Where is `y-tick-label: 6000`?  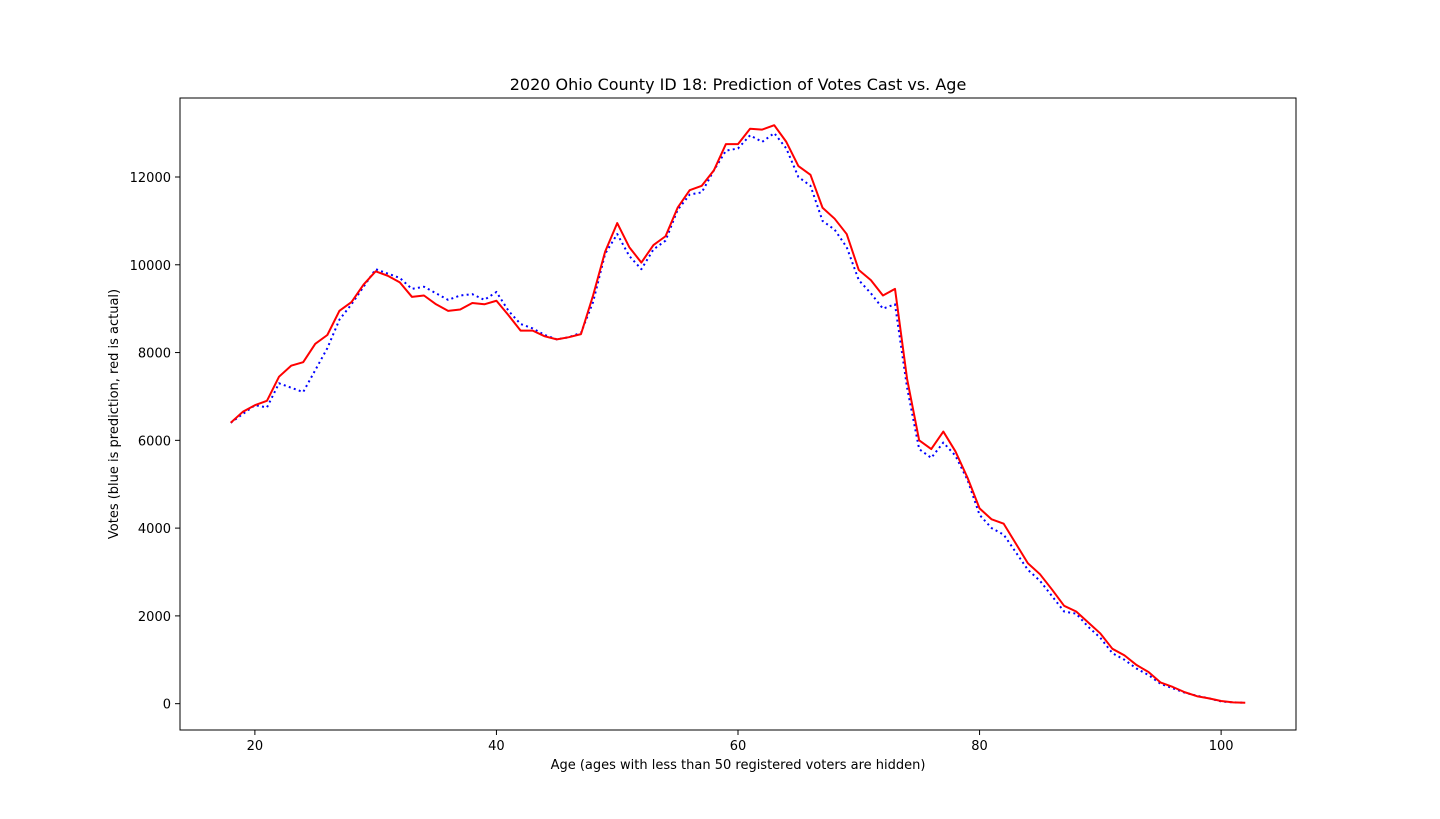 y-tick-label: 6000 is located at coordinates (154, 441).